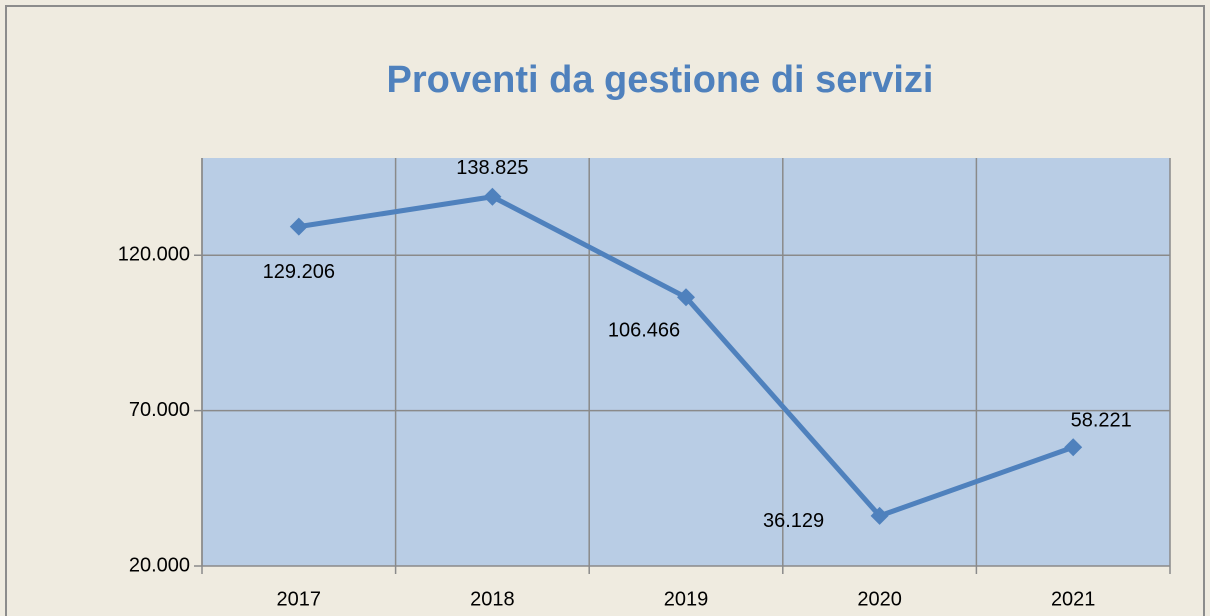  What do you see at coordinates (793, 521) in the screenshot?
I see `data-label: 36.129` at bounding box center [793, 521].